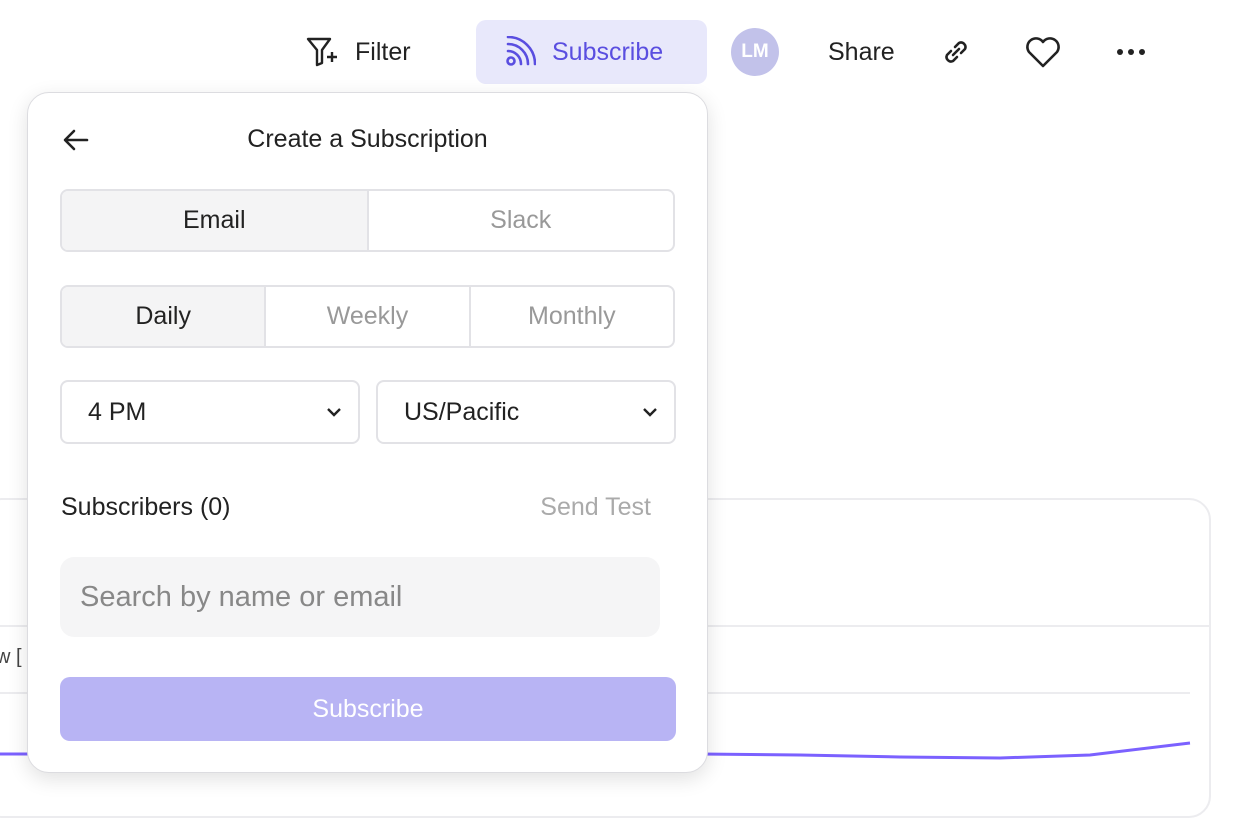 Image resolution: width=1234 pixels, height=818 pixels. Describe the element at coordinates (521, 51) in the screenshot. I see `rss-icon` at that location.